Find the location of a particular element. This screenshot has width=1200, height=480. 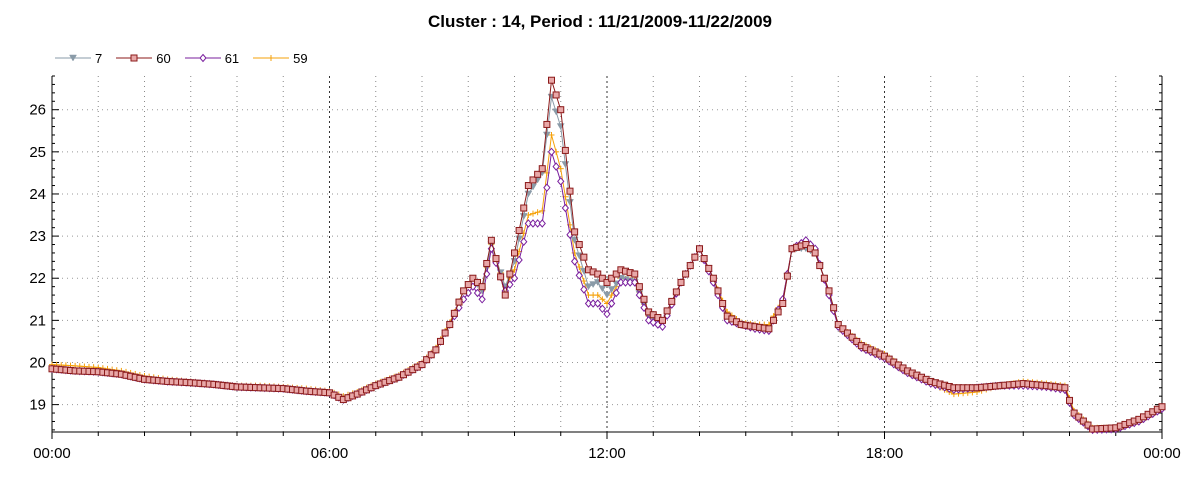

y-tick-label: 26 is located at coordinates (37, 110).